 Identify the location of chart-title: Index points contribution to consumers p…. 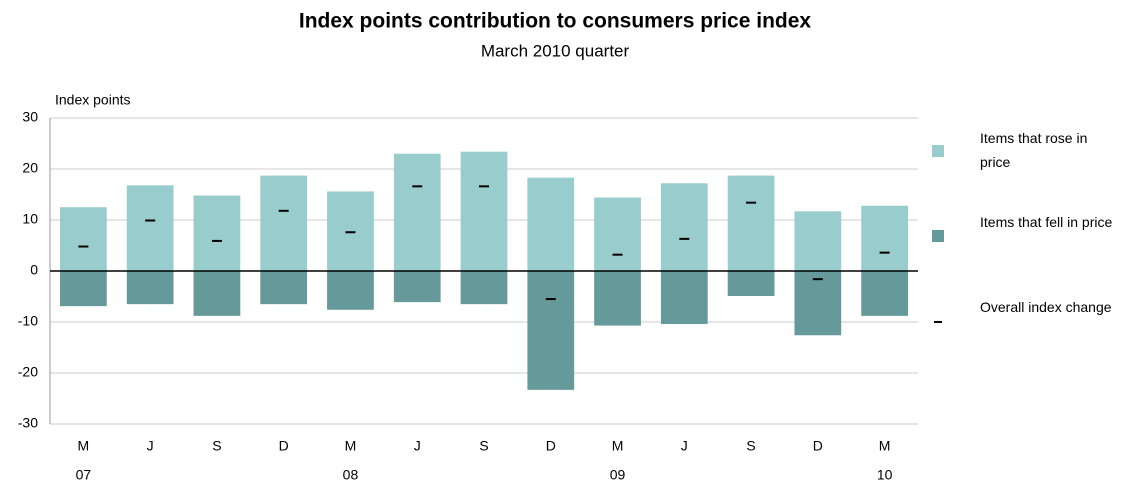
(555, 21).